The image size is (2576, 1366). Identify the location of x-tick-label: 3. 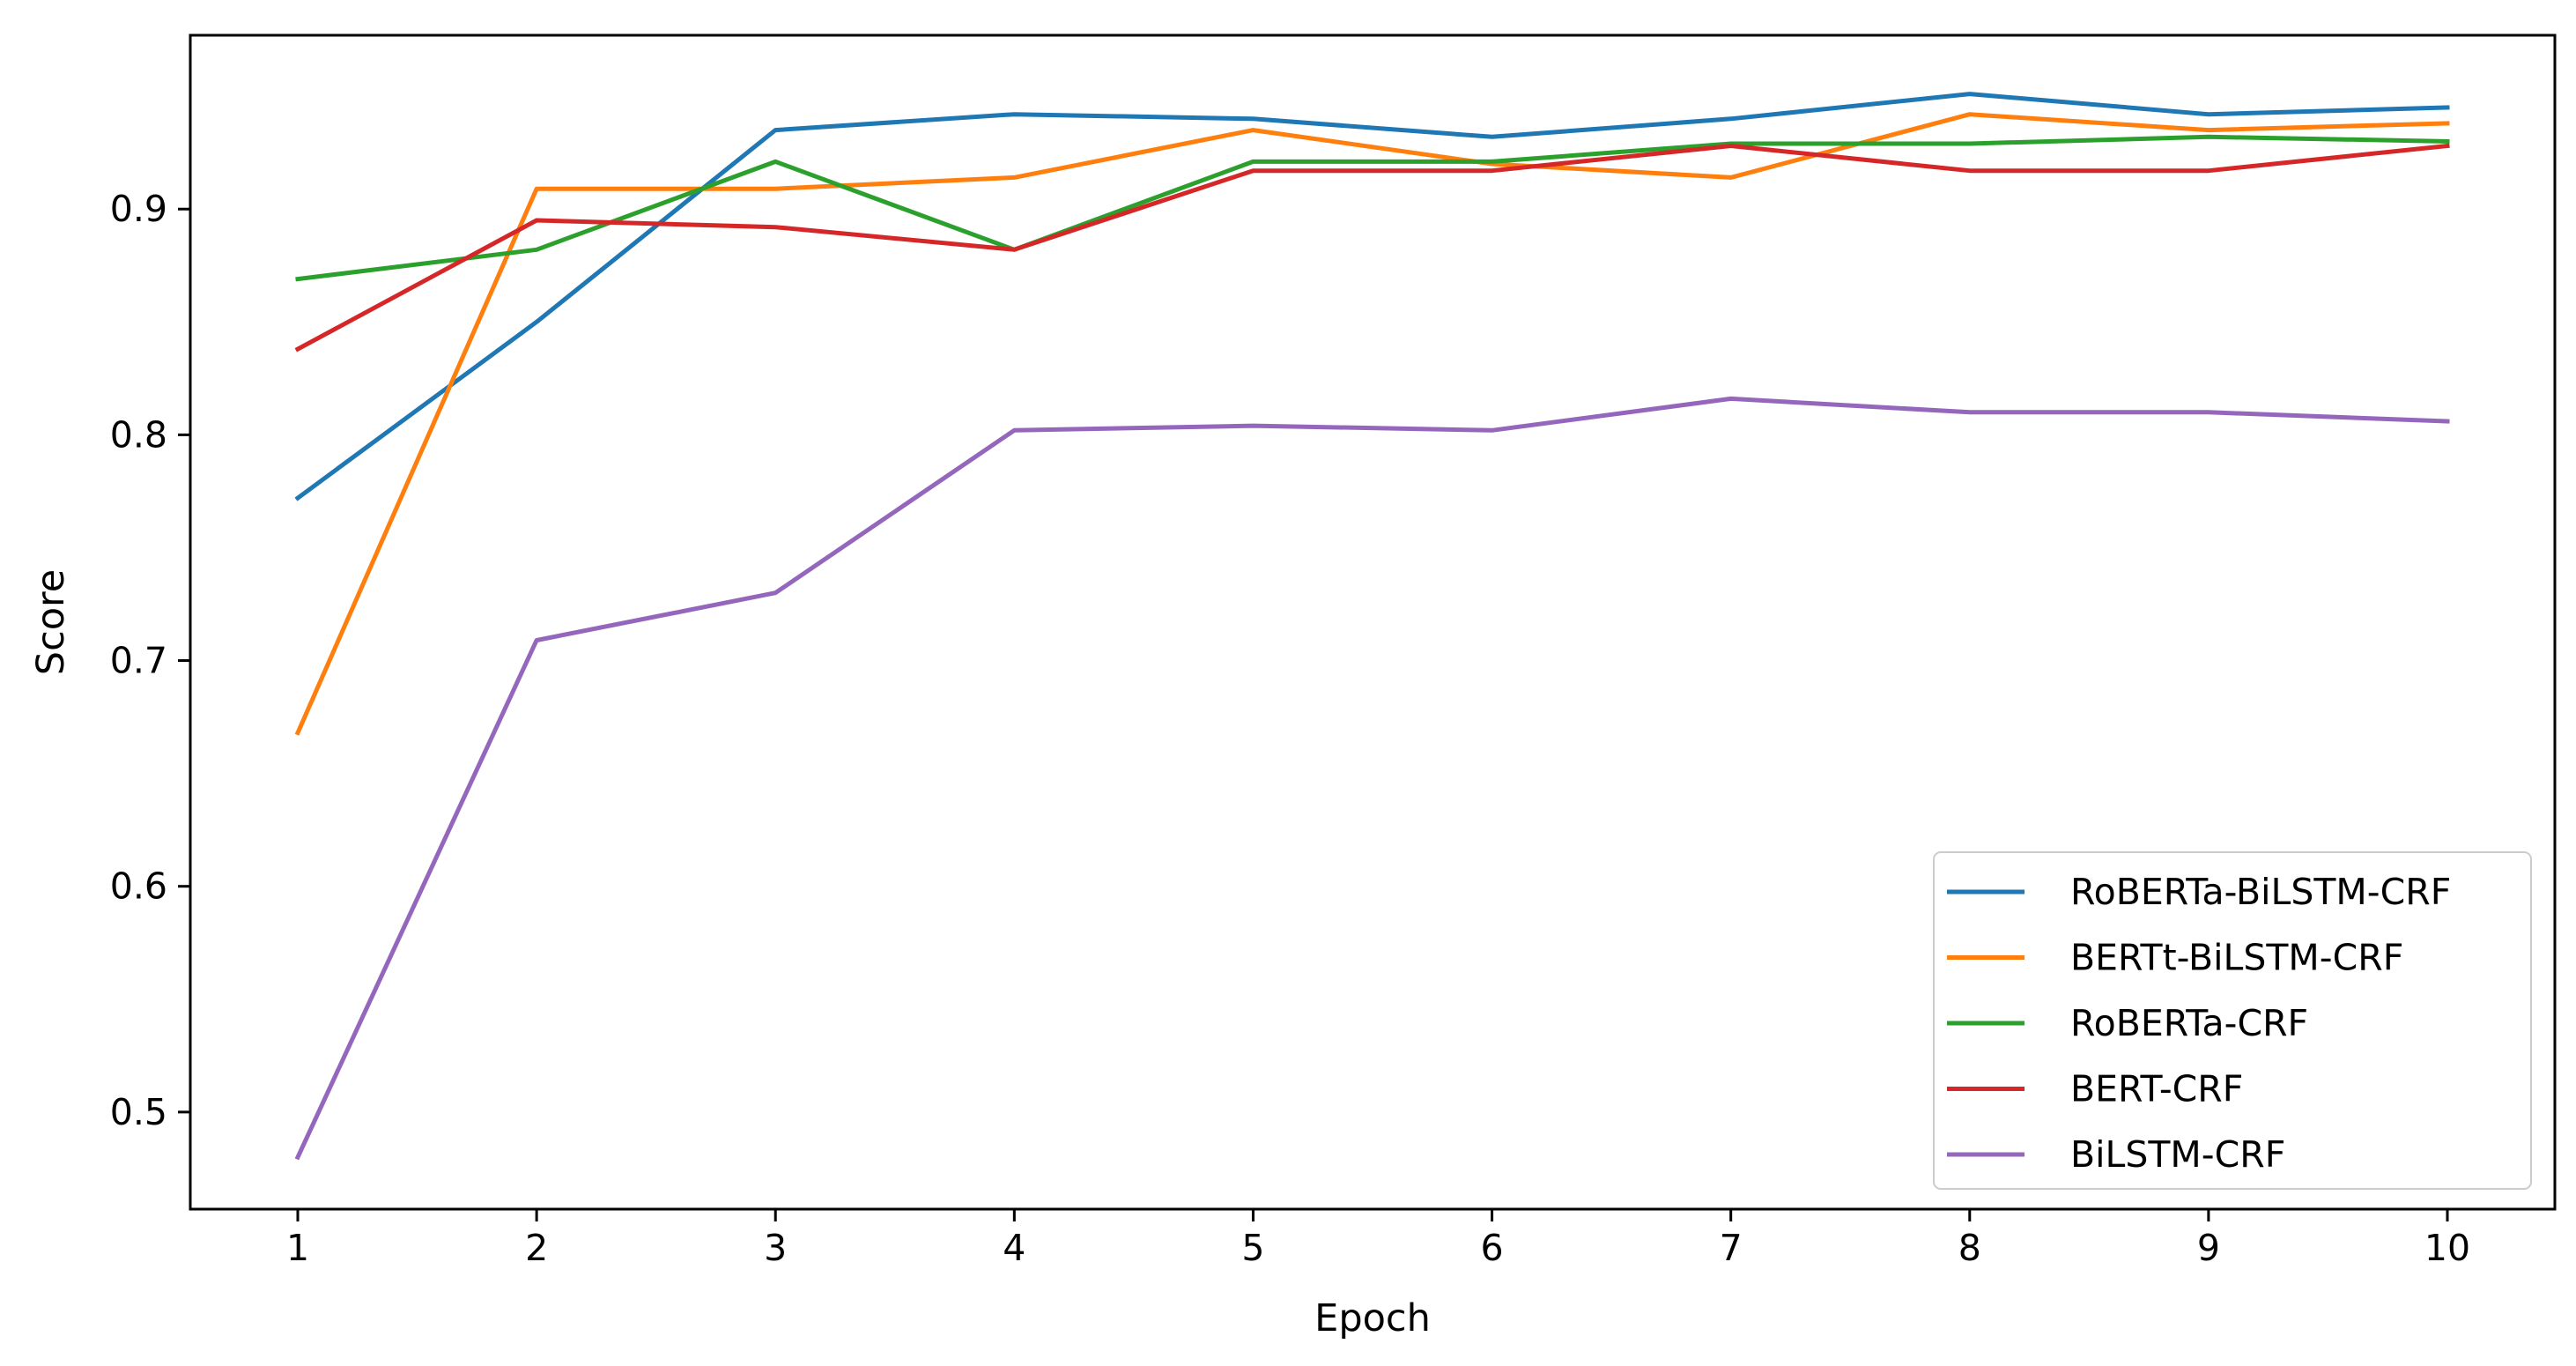
(776, 1248).